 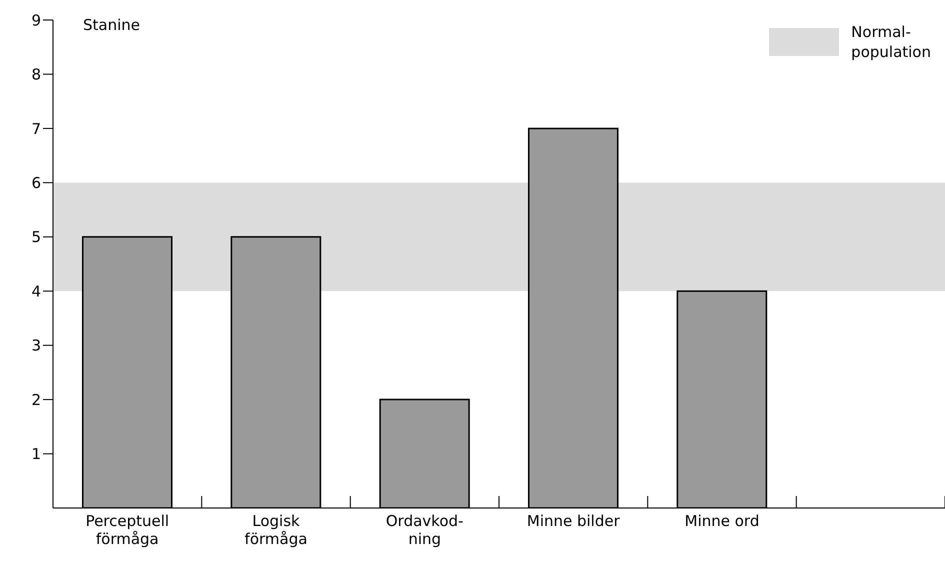 I want to click on y-tick-label: 2, so click(x=36, y=399).